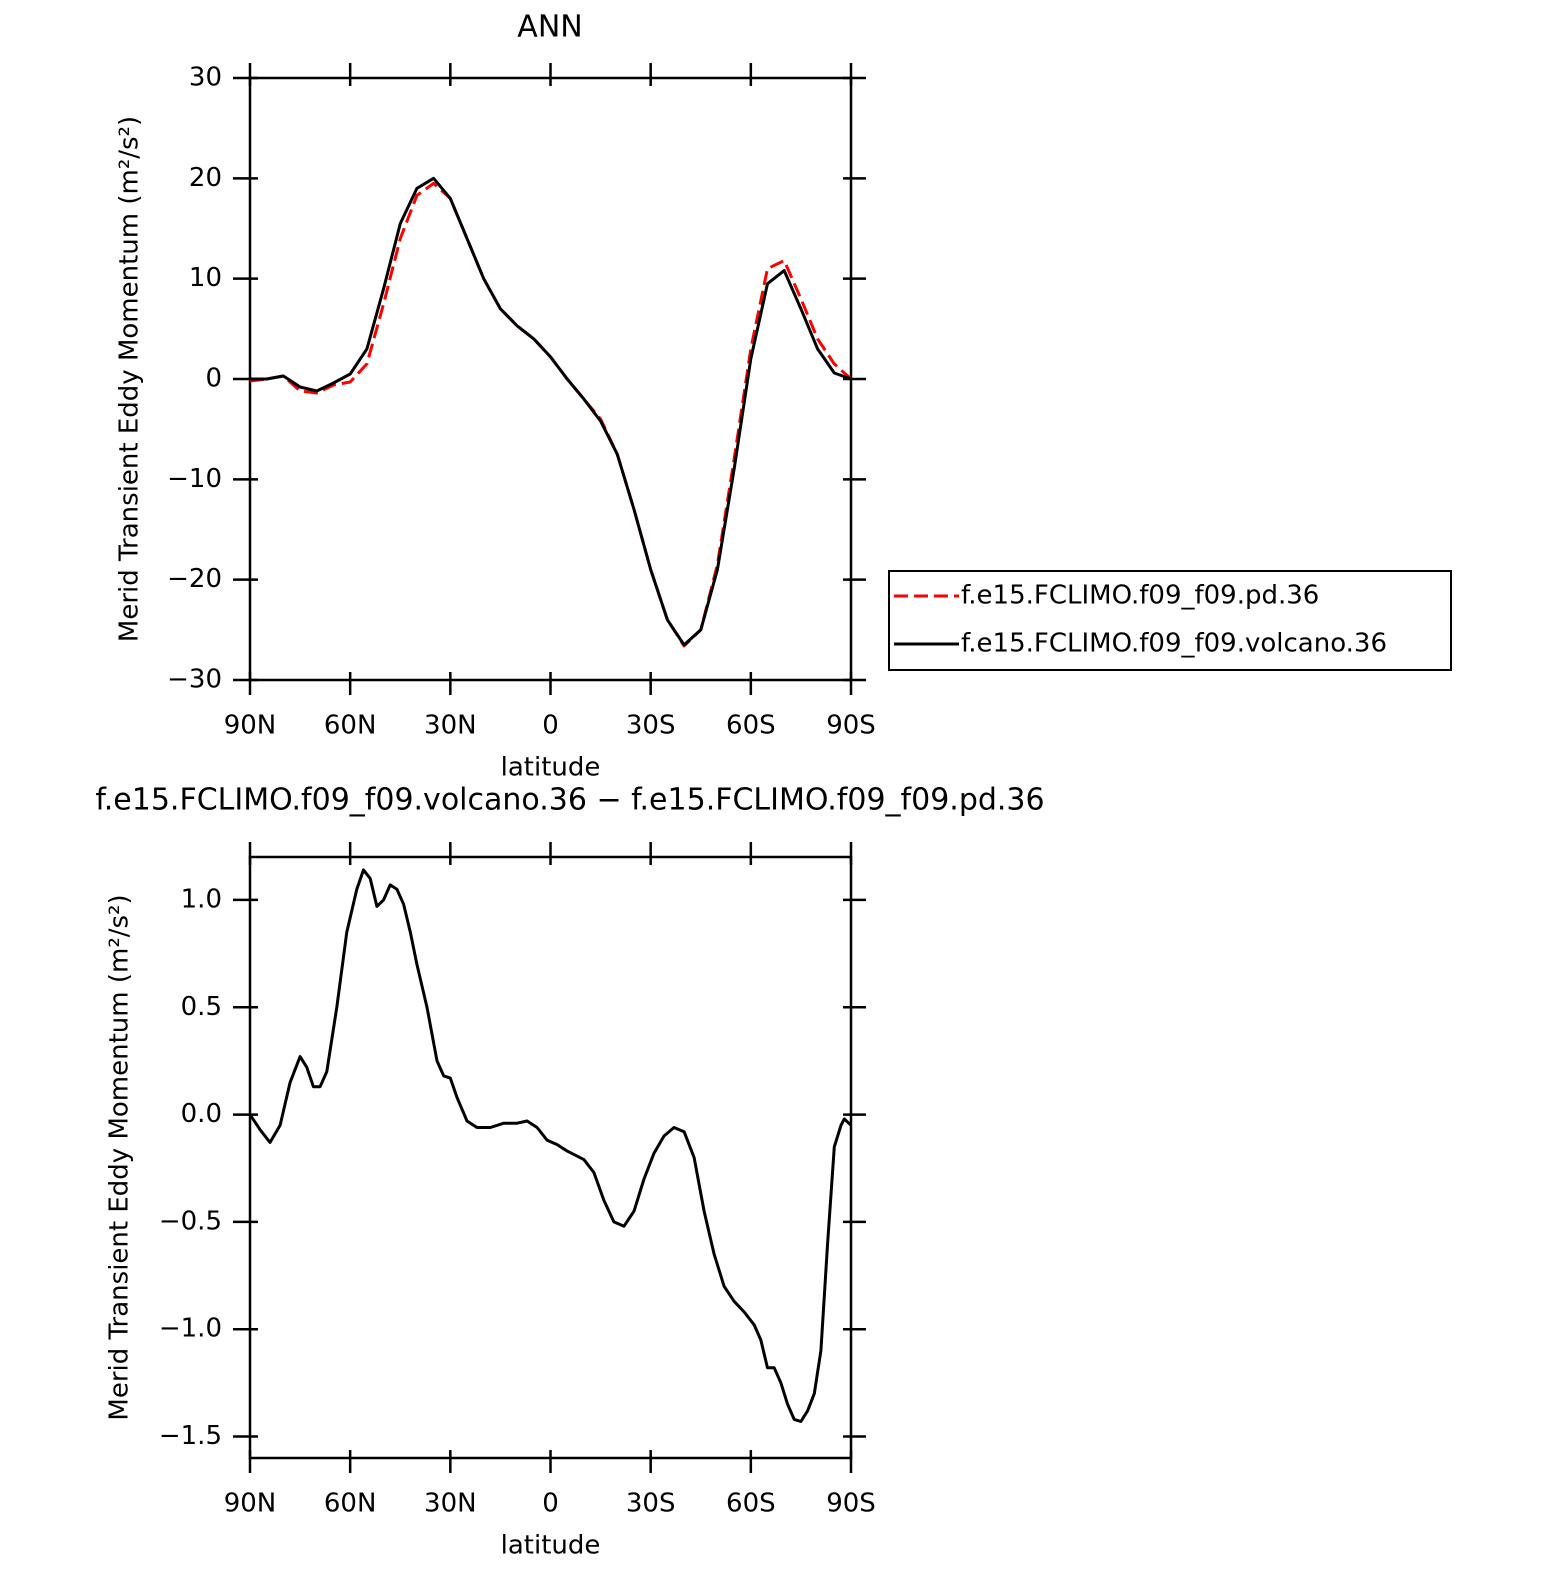 The width and height of the screenshot is (1560, 1569). What do you see at coordinates (205, 278) in the screenshot?
I see `y-tick-label: 10` at bounding box center [205, 278].